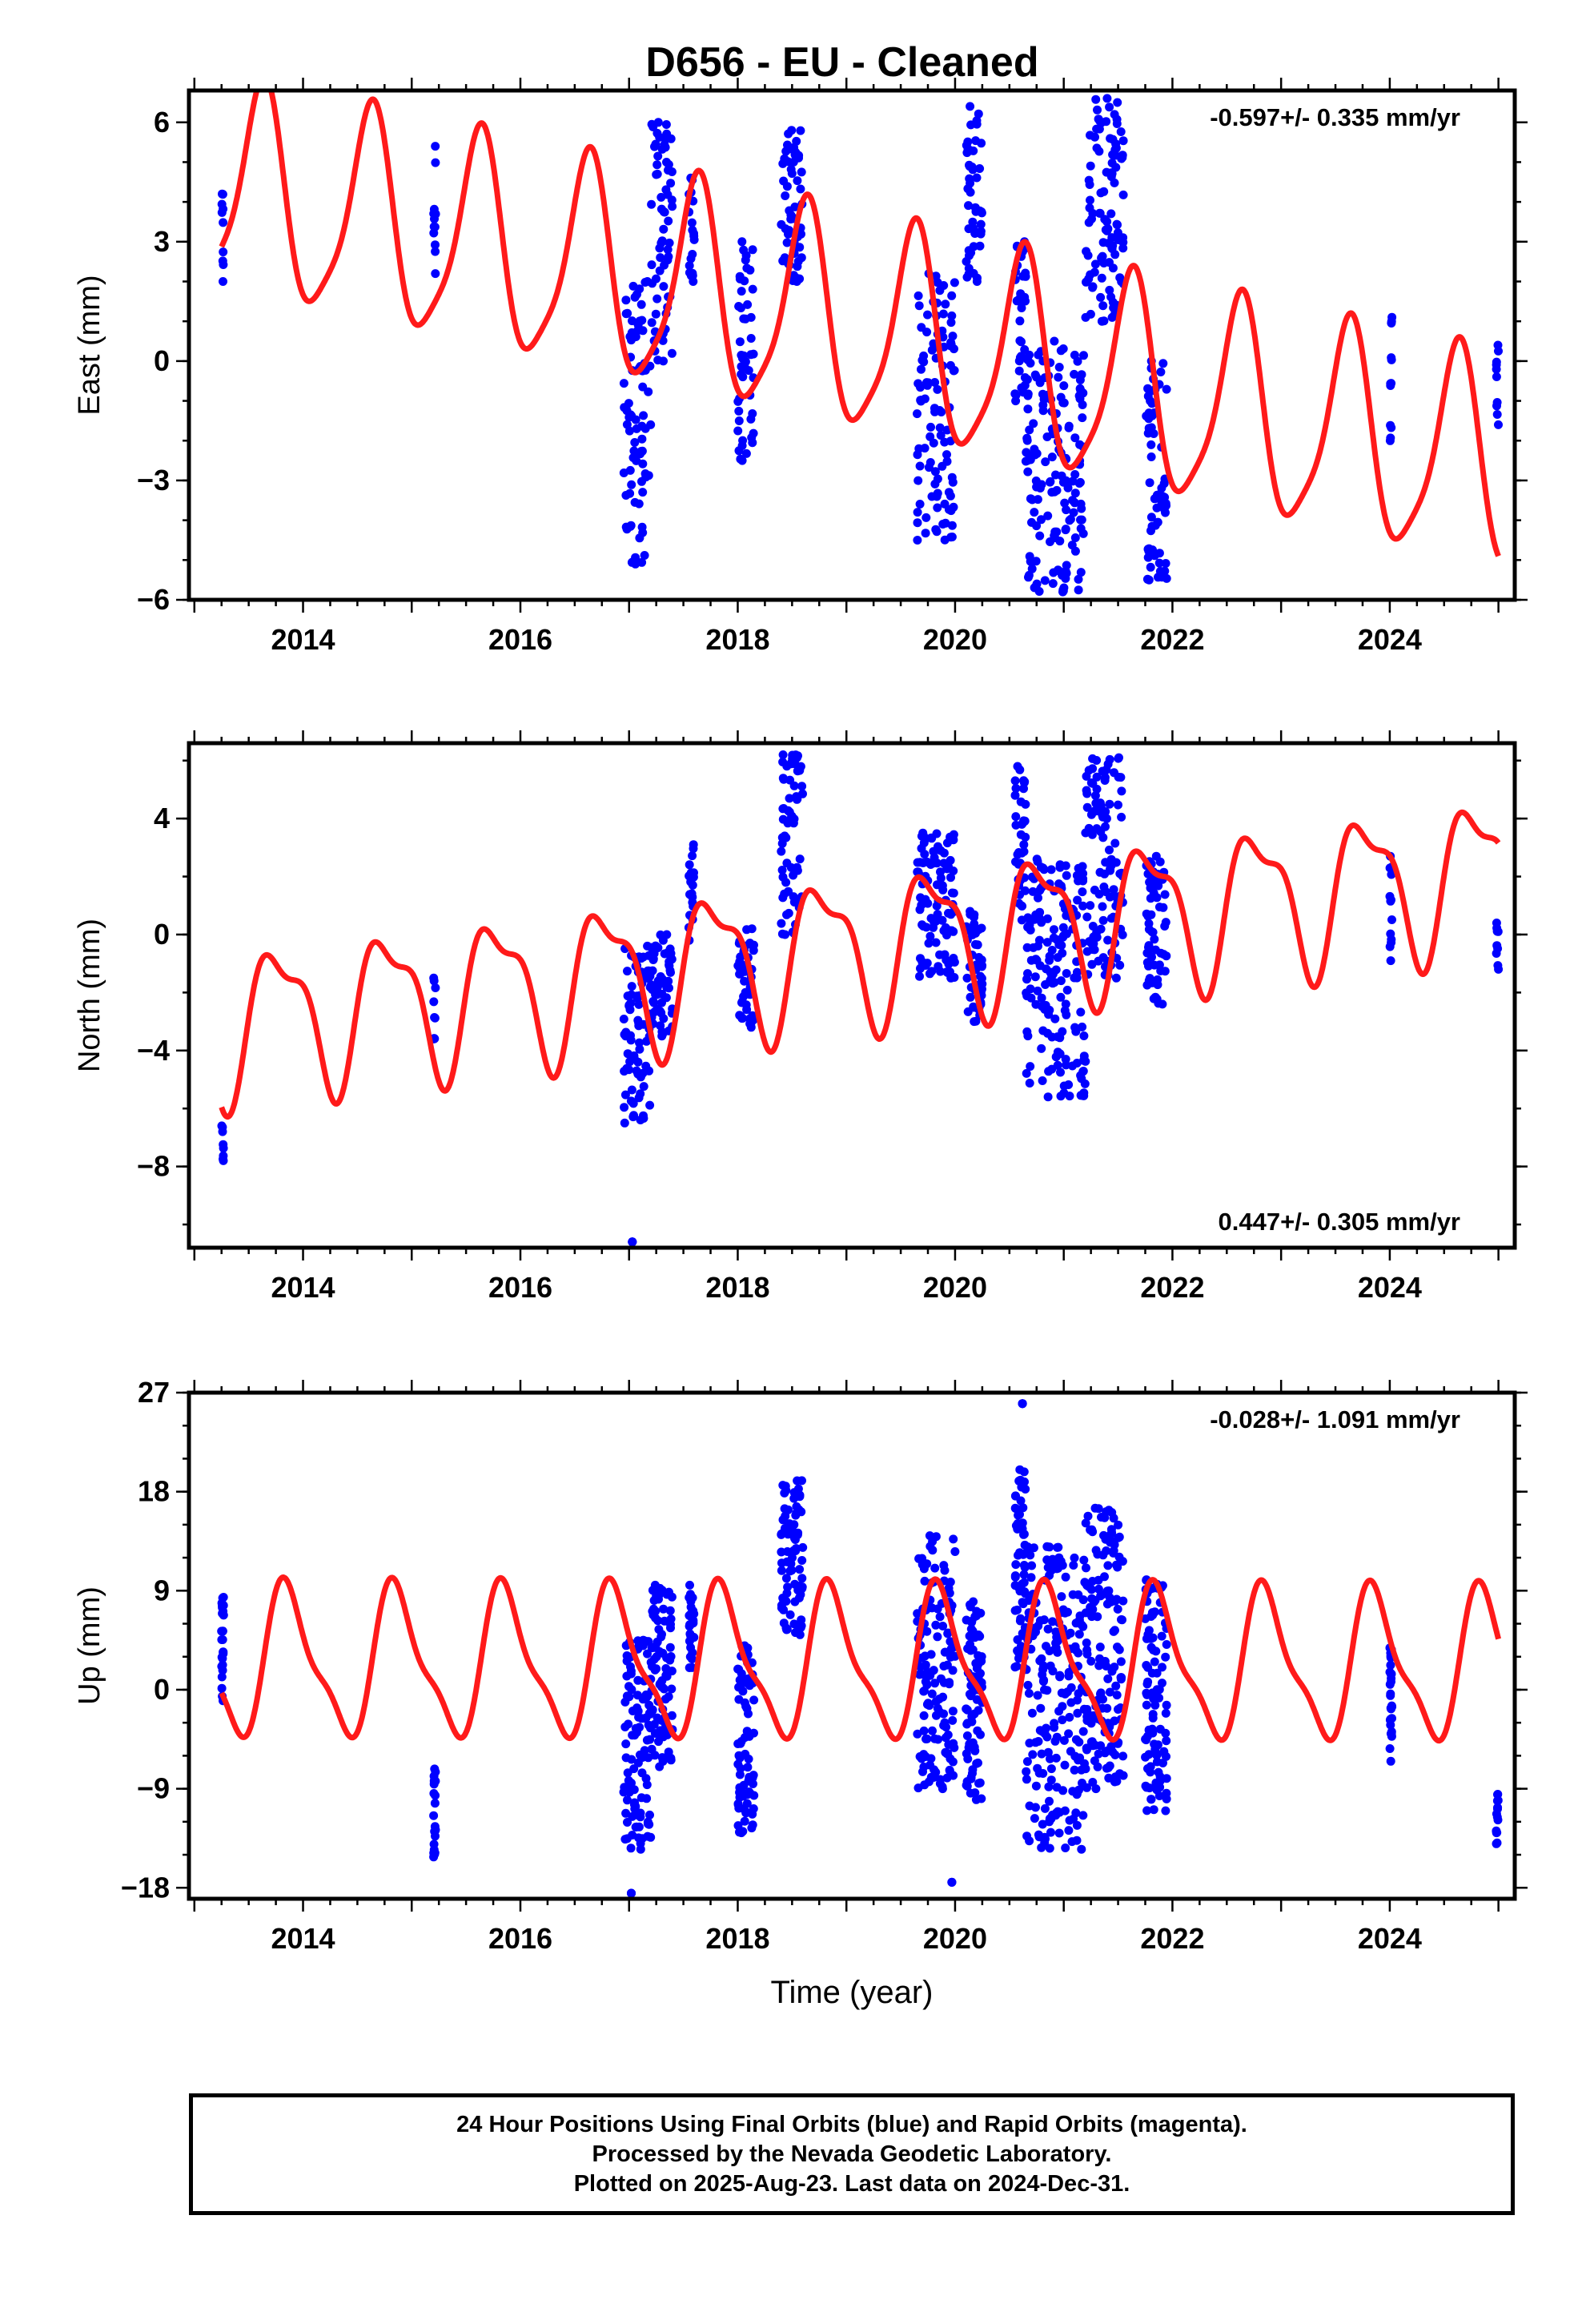 This screenshot has height=2324, width=1582. What do you see at coordinates (1172, 1938) in the screenshot?
I see `up-x-tick-label: 2022` at bounding box center [1172, 1938].